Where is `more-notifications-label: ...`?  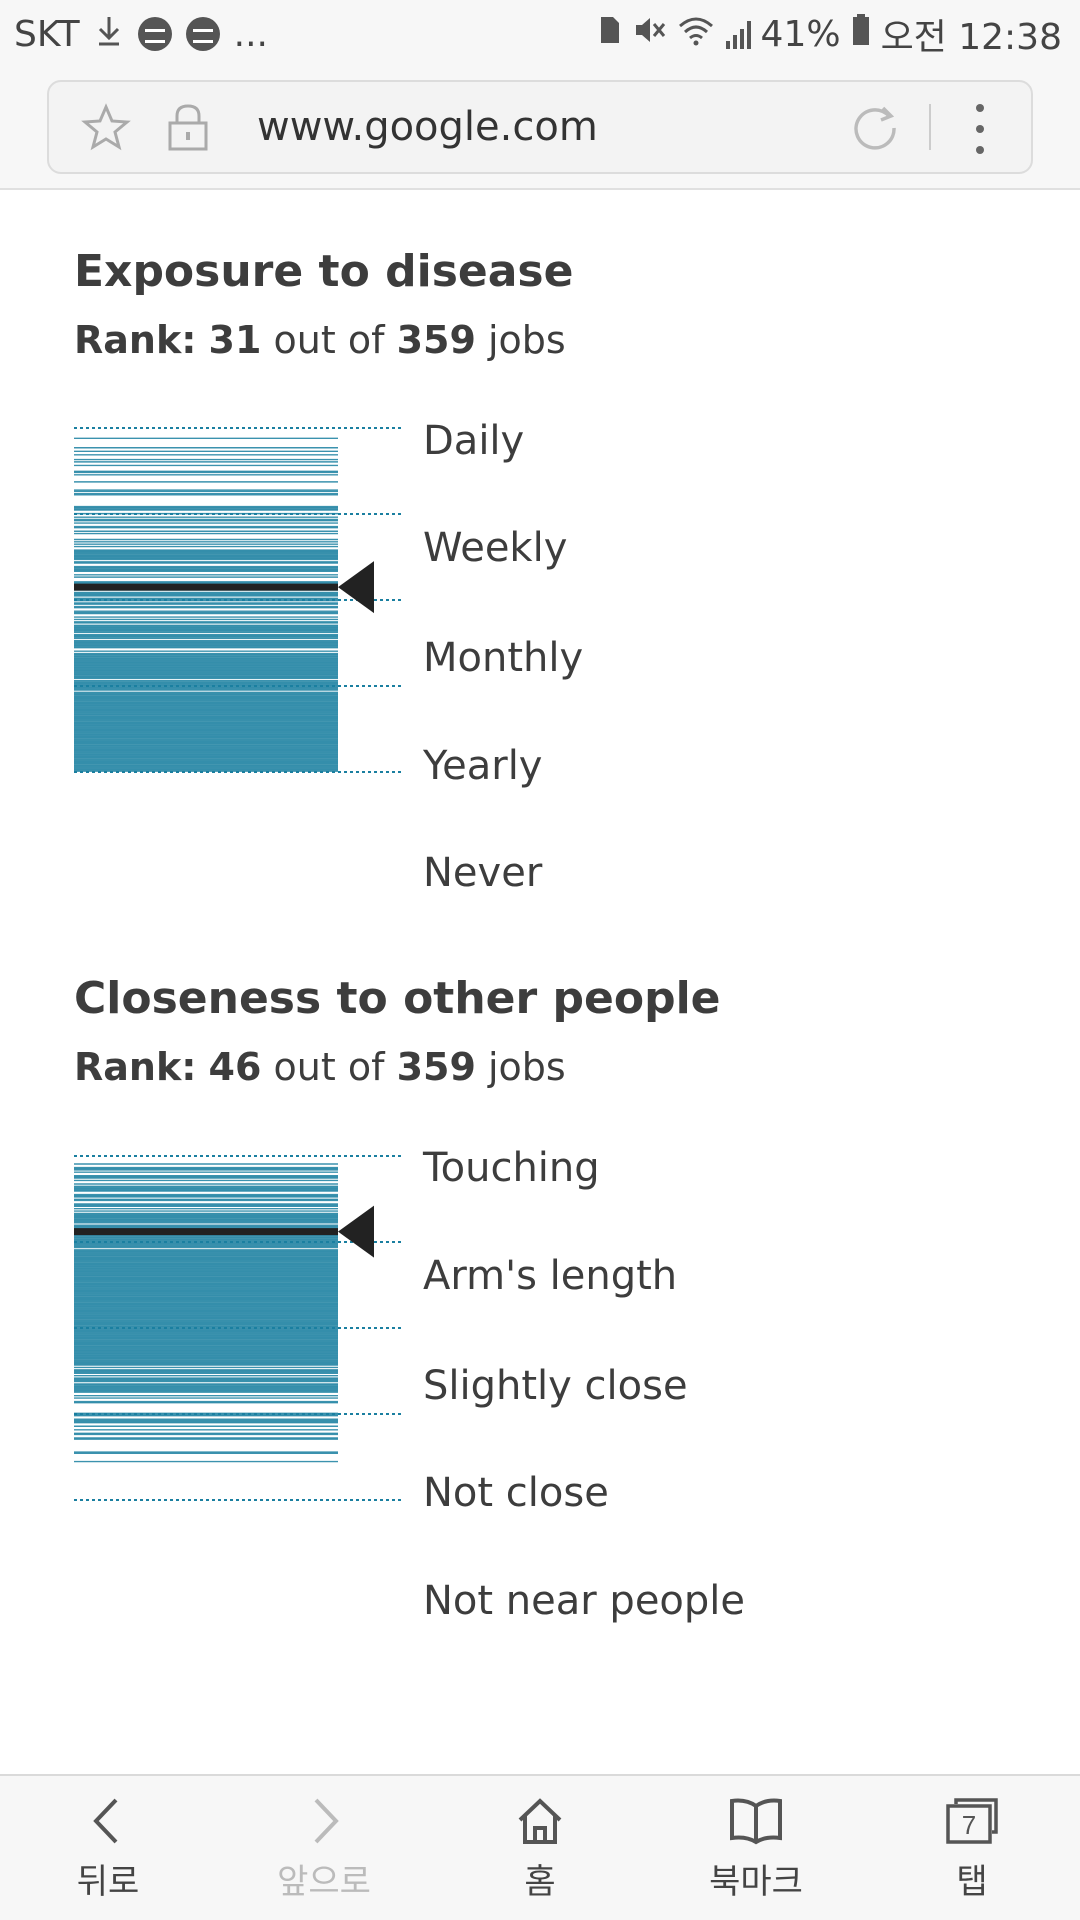 more-notifications-label: ... is located at coordinates (250, 34).